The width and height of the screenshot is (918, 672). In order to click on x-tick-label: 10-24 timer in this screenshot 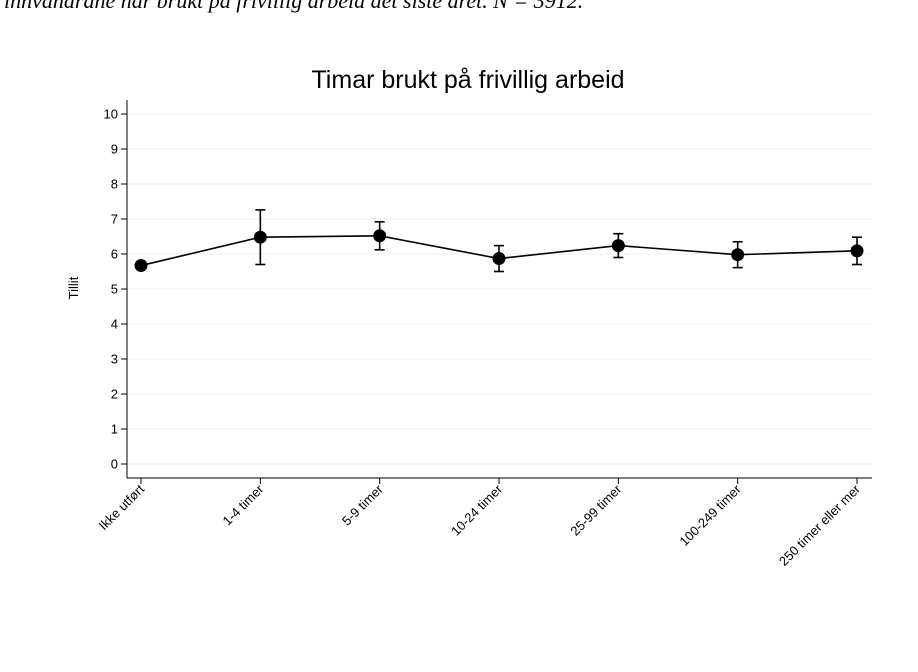, I will do `click(477, 510)`.